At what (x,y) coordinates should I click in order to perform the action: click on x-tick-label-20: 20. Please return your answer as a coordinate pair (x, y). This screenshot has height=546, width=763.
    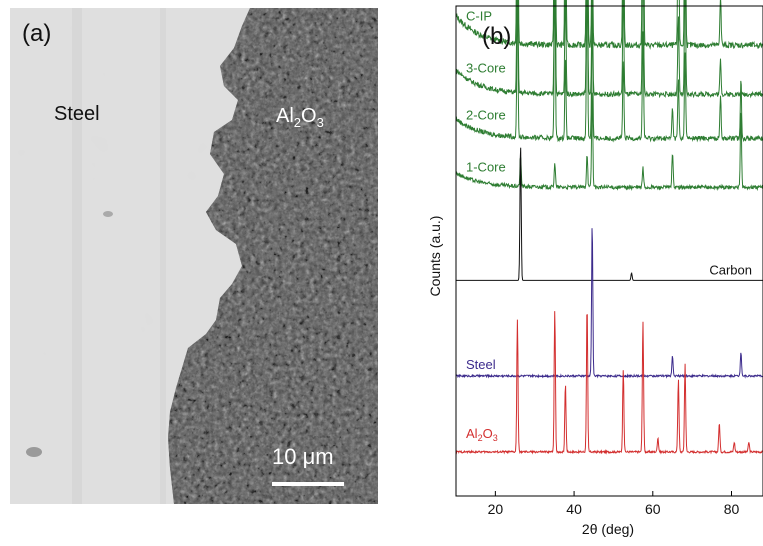
    Looking at the image, I should click on (496, 509).